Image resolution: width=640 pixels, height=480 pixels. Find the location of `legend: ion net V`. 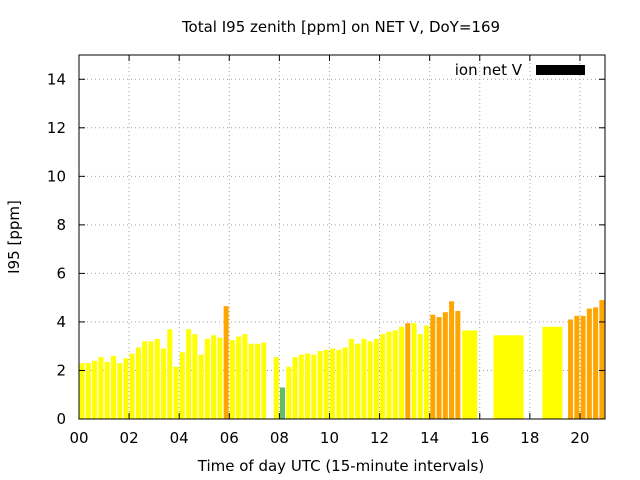

legend: ion net V is located at coordinates (520, 70).